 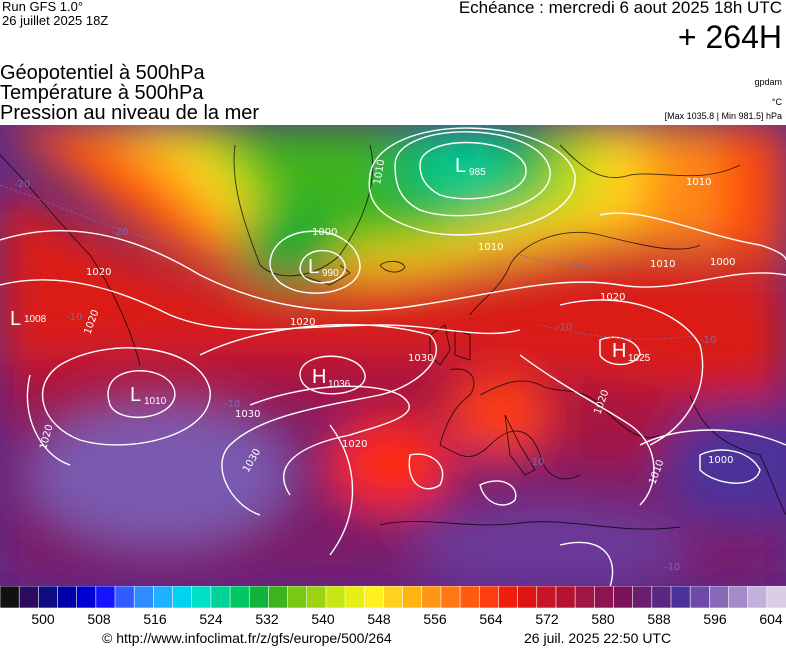 What do you see at coordinates (639, 358) in the screenshot?
I see `high-center-value: 1025` at bounding box center [639, 358].